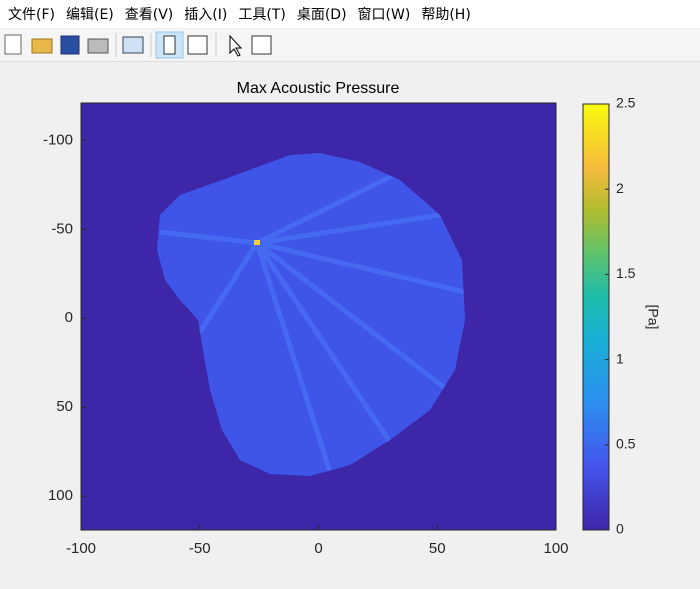  What do you see at coordinates (620, 529) in the screenshot?
I see `colorbar-tick-label: 0` at bounding box center [620, 529].